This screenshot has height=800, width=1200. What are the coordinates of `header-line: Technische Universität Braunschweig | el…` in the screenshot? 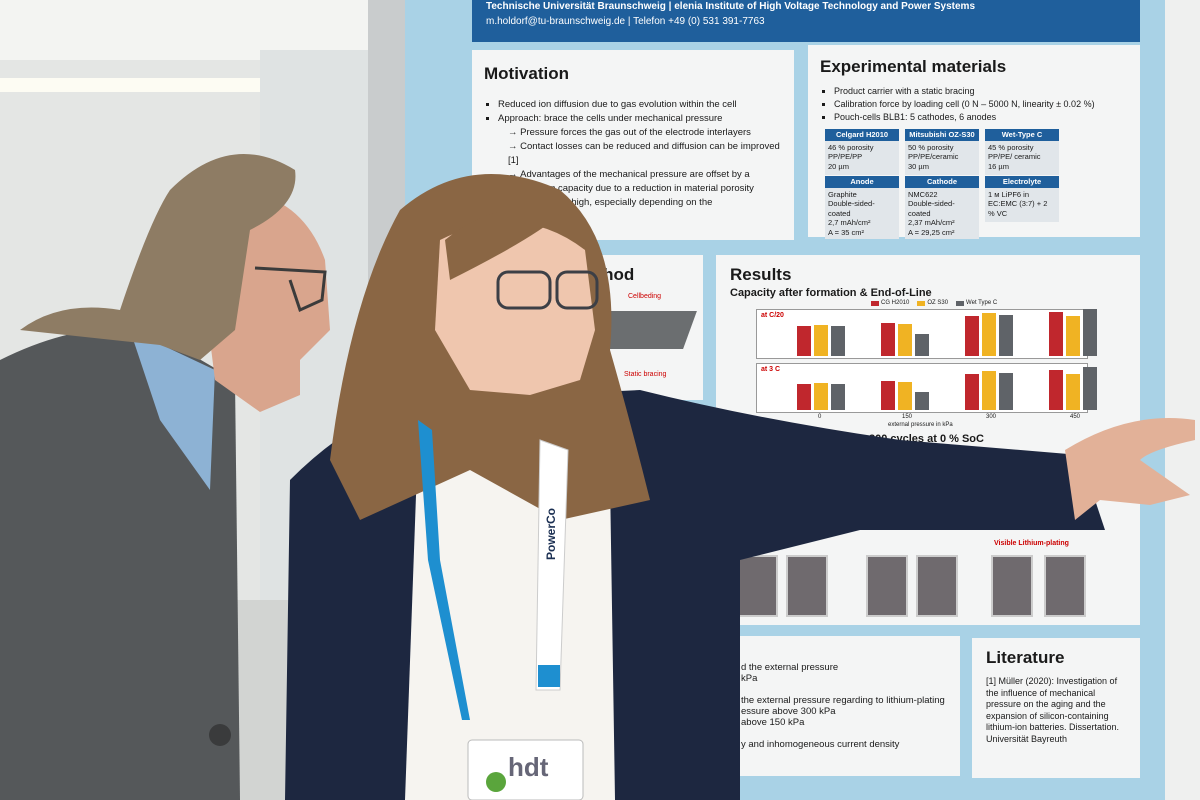 It's located at (731, 6).